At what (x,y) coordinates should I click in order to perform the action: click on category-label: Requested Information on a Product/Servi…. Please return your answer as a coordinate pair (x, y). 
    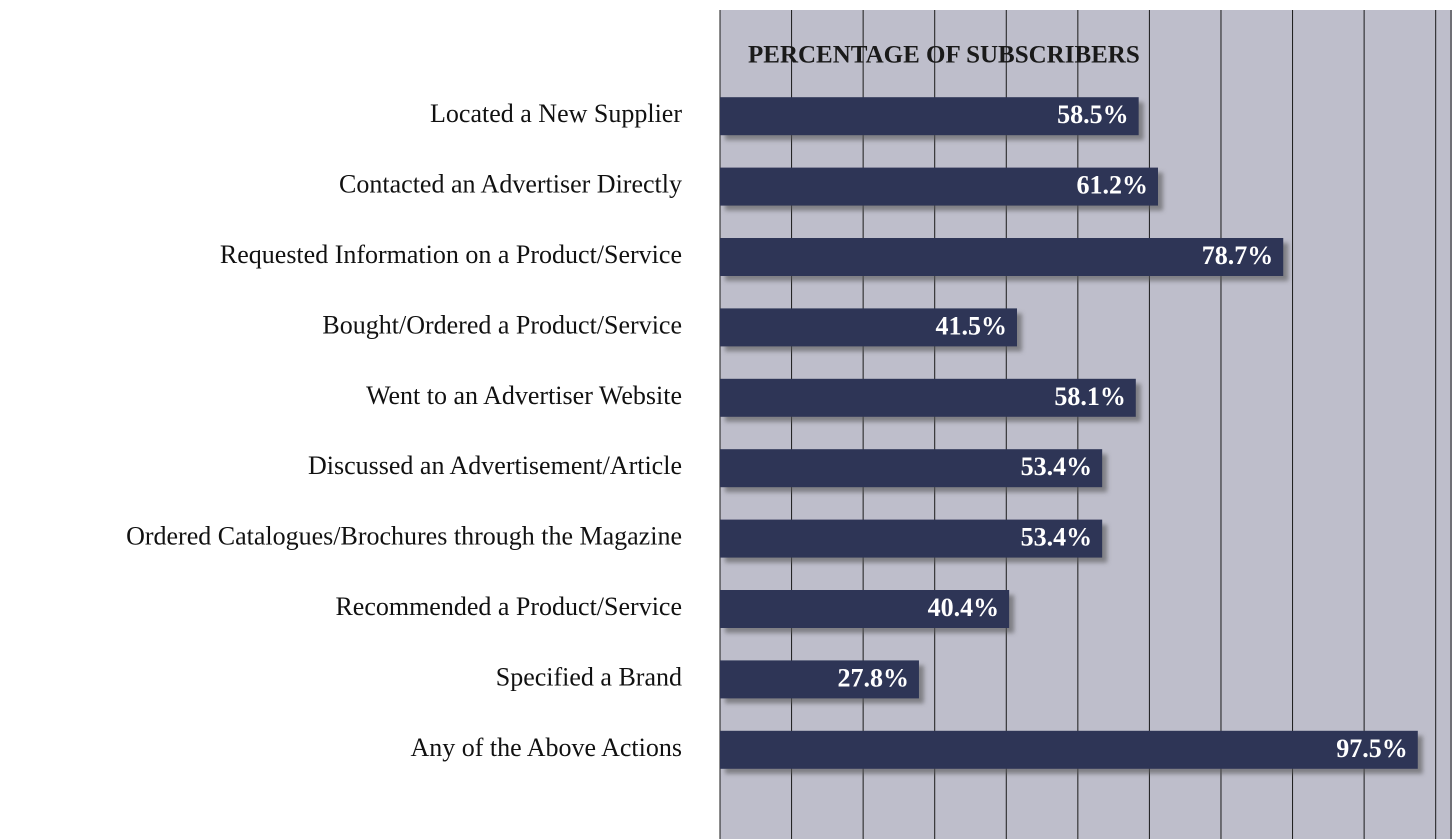
    Looking at the image, I should click on (451, 254).